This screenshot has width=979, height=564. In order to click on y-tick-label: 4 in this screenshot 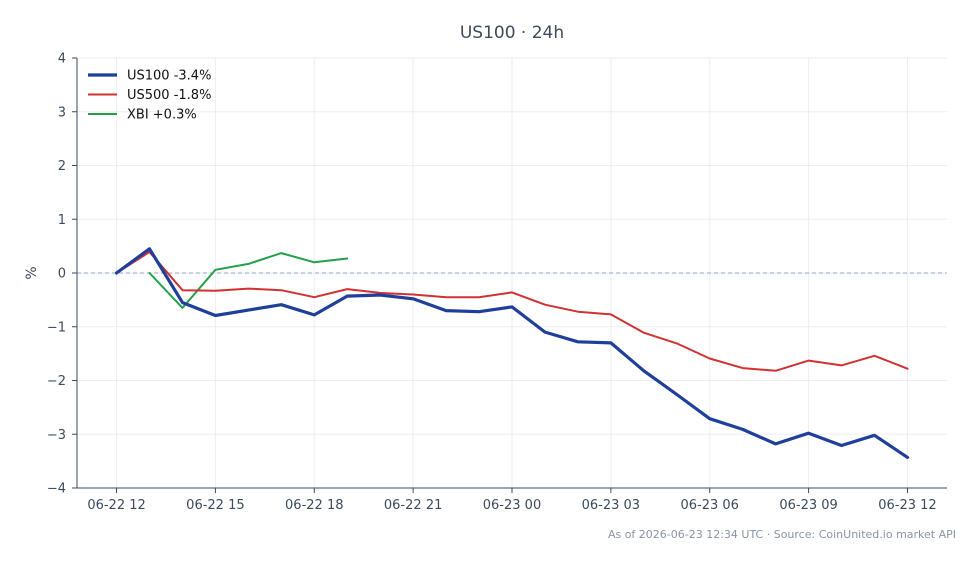, I will do `click(62, 59)`.